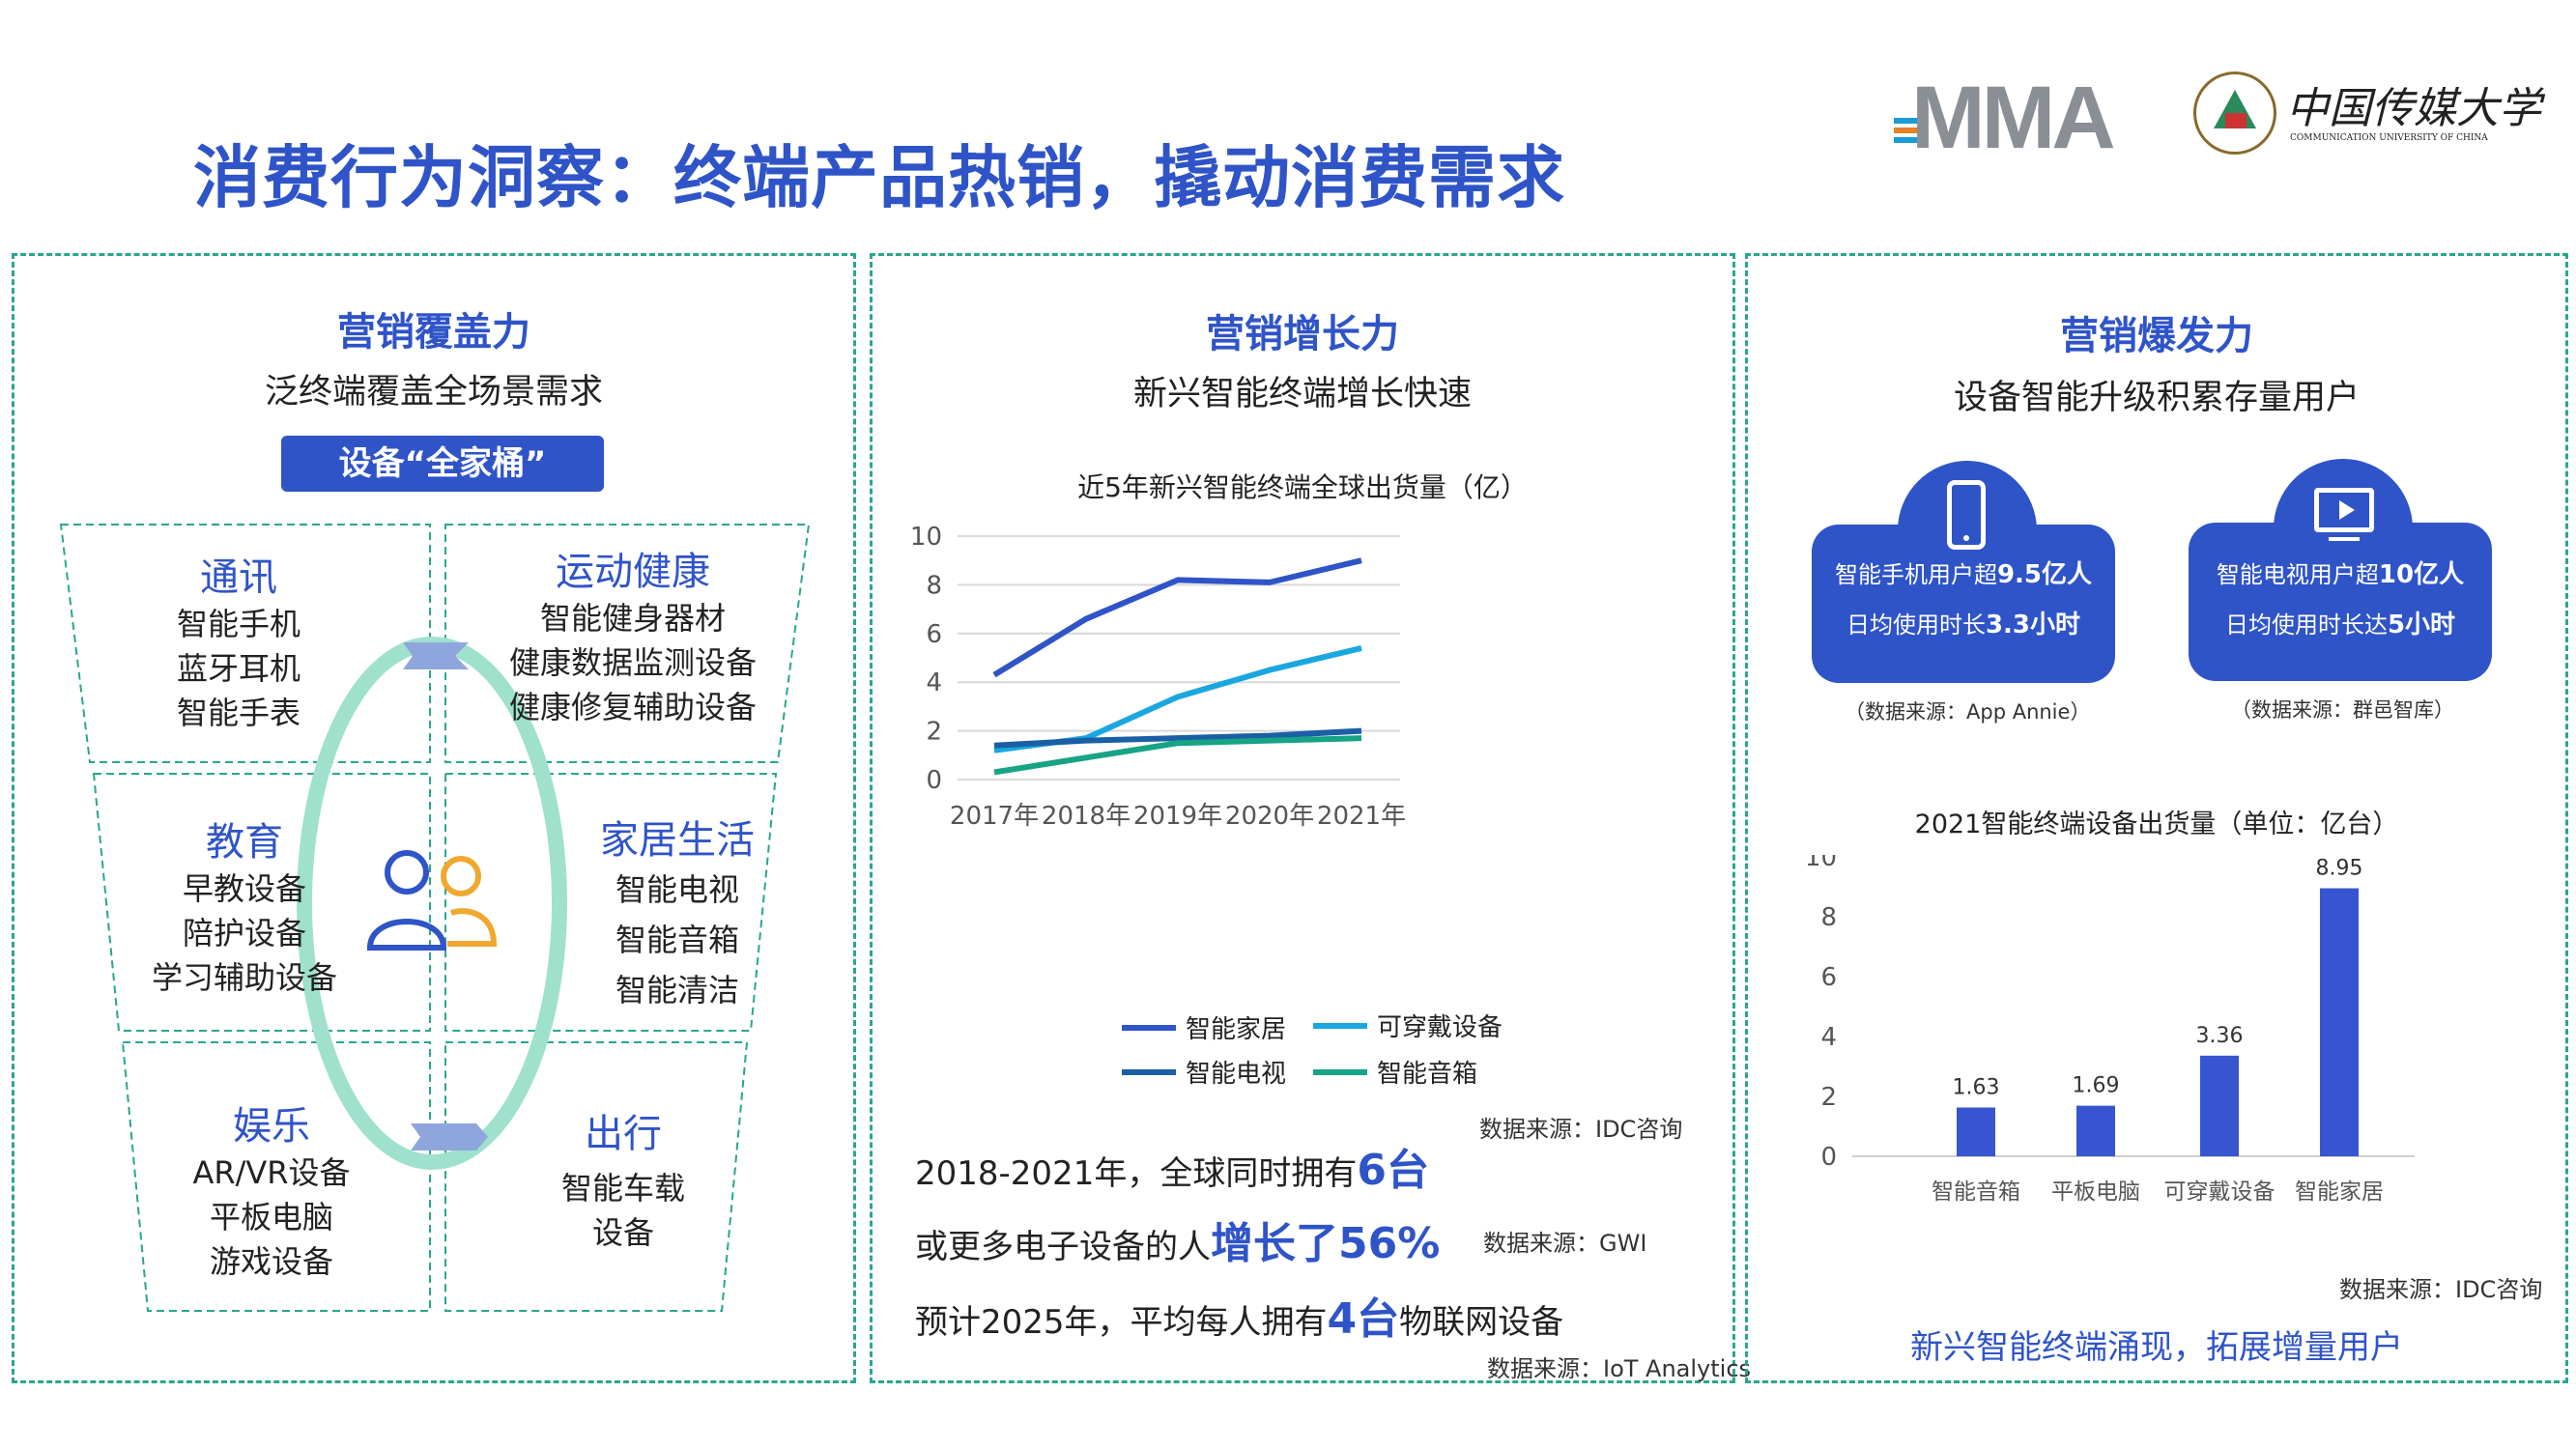  What do you see at coordinates (2156, 824) in the screenshot?
I see `bar-chart-title: 2021智能终端设备出货量（单位：亿台）` at bounding box center [2156, 824].